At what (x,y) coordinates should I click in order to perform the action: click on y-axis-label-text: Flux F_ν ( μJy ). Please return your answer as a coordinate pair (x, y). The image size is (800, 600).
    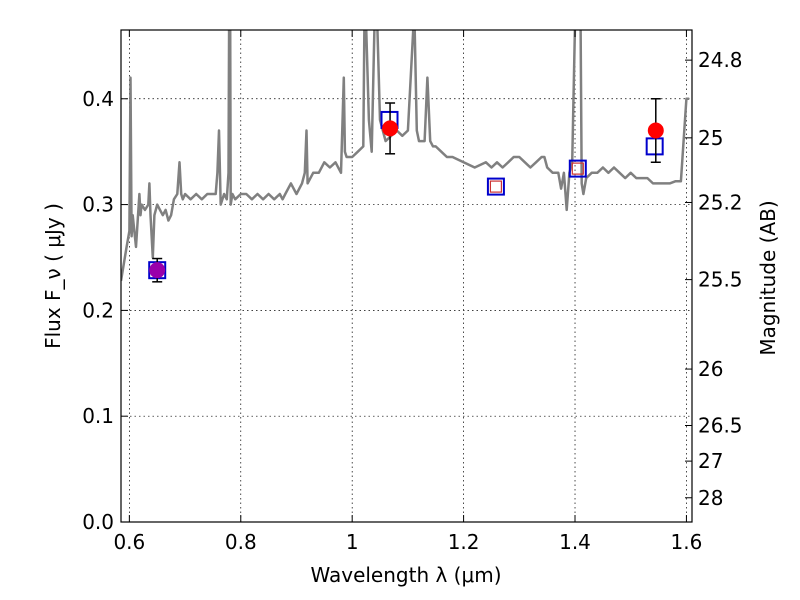
    Looking at the image, I should click on (53, 276).